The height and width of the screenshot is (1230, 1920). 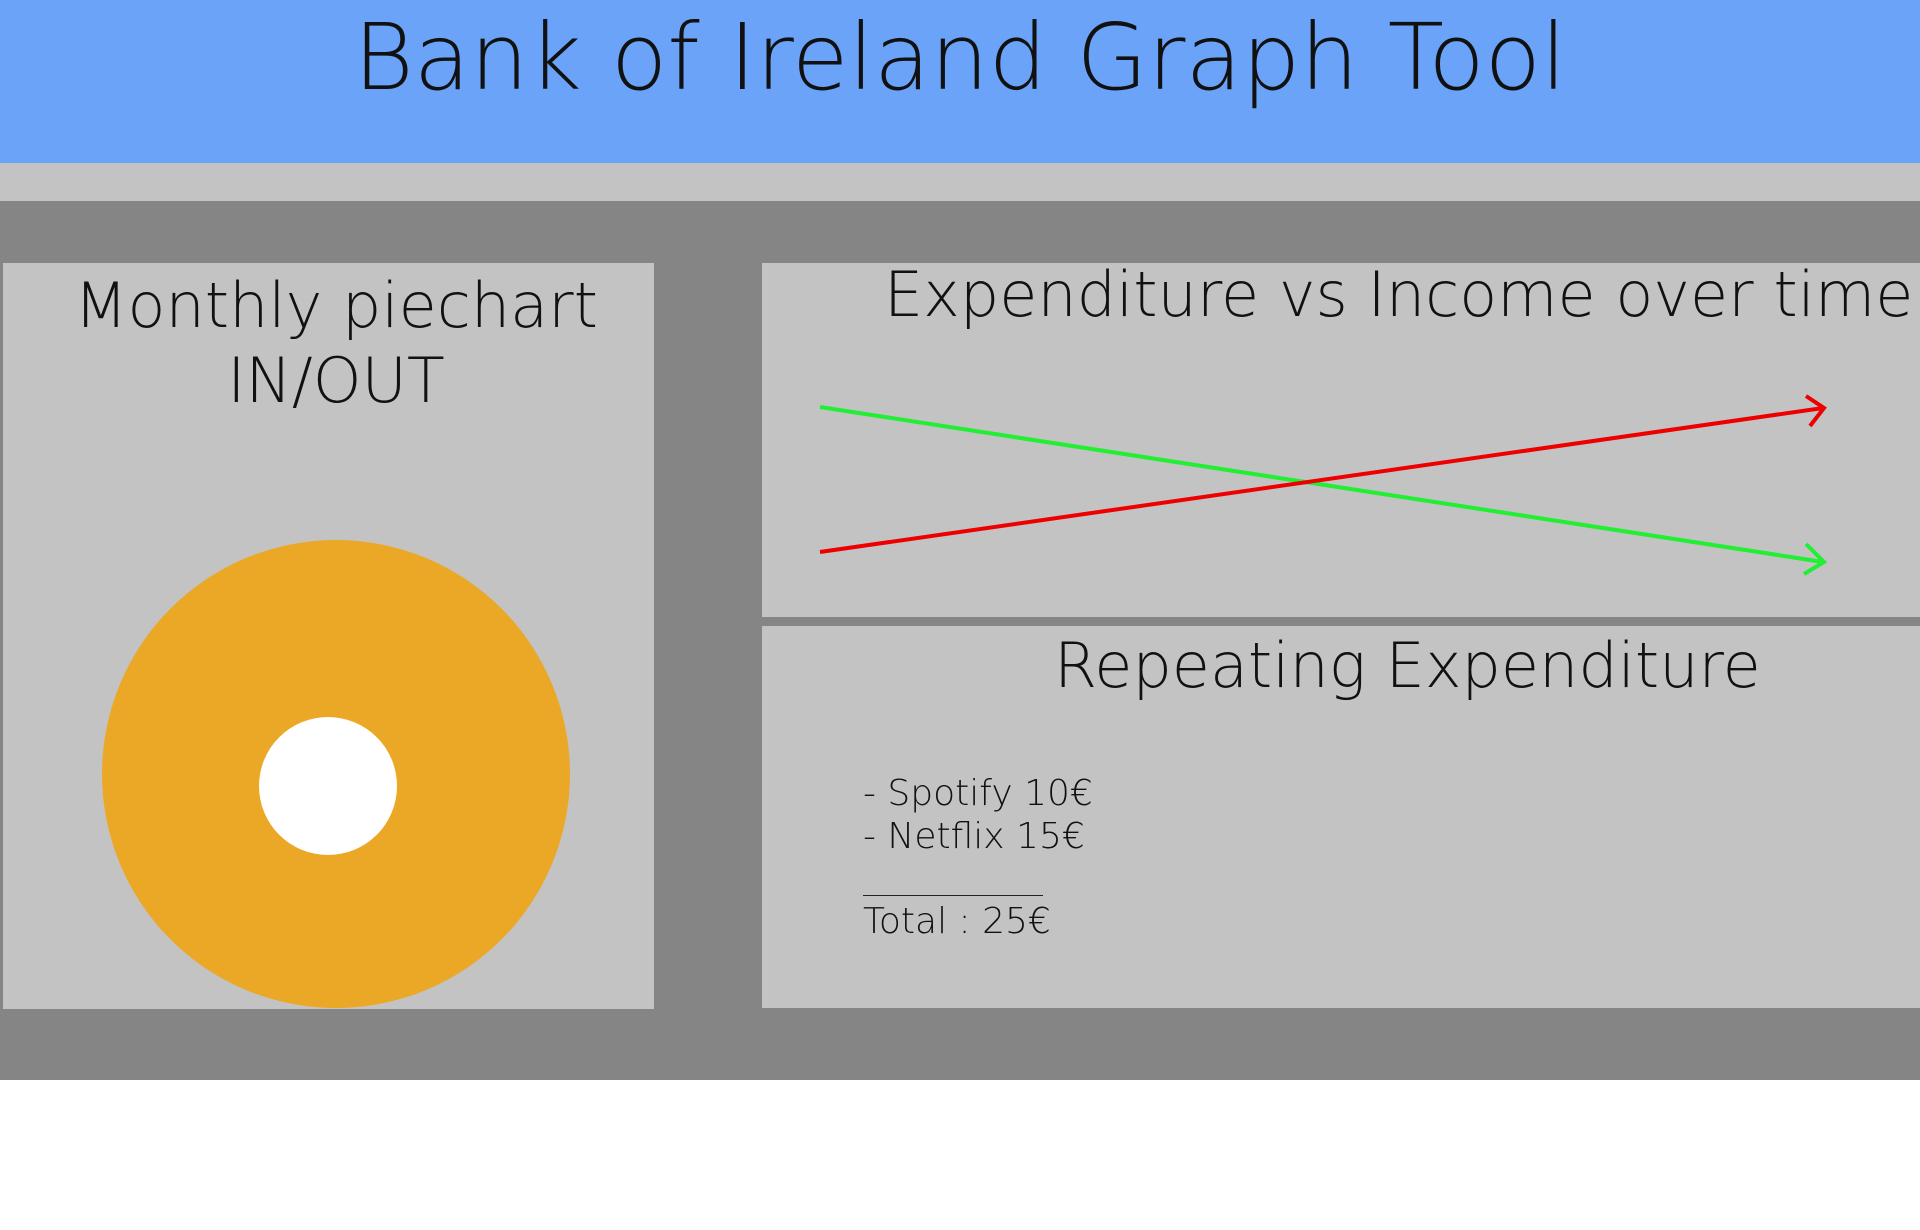 What do you see at coordinates (978, 793) in the screenshot?
I see `list-item: - Spotify 10€` at bounding box center [978, 793].